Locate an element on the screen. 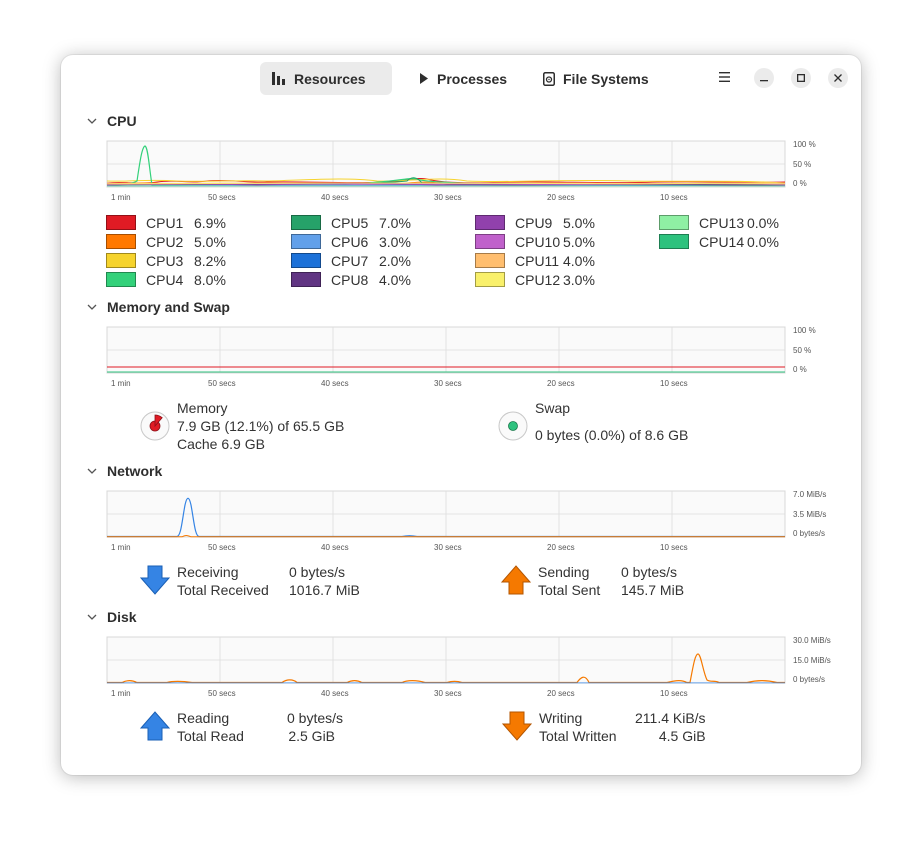 Image resolution: width=922 pixels, height=842 pixels. cpu-legend-item: CPU9 5.0% is located at coordinates (535, 222).